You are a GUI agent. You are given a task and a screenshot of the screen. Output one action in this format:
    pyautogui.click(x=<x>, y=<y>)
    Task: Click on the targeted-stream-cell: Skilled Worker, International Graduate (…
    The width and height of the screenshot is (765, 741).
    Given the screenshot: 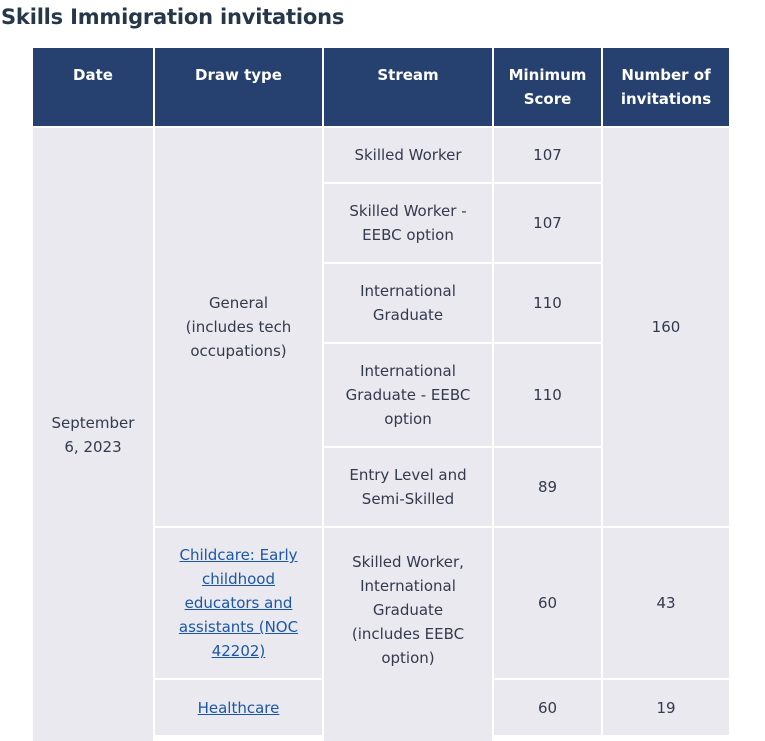 What is the action you would take?
    pyautogui.click(x=408, y=634)
    